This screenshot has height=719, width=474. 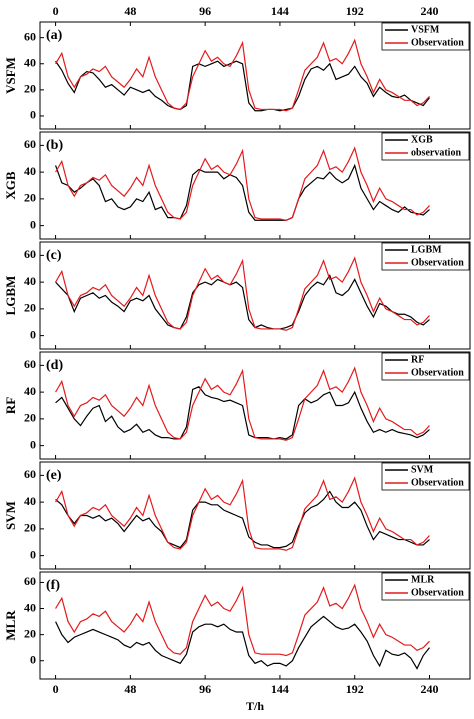 I want to click on x-tick-label: 192, so click(x=355, y=689).